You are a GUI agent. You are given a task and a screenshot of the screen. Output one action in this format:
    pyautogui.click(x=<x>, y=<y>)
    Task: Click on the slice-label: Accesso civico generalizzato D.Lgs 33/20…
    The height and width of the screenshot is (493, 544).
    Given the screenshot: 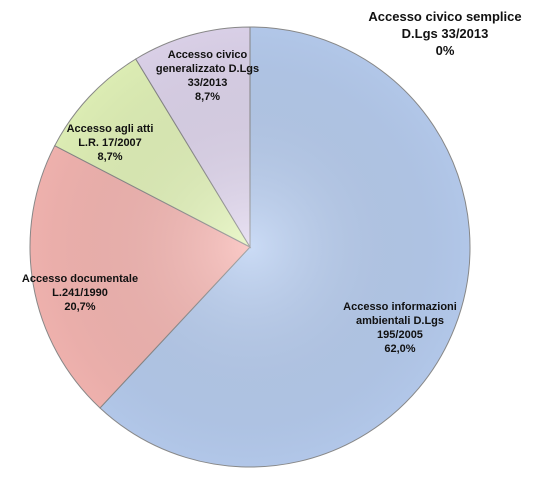 What is the action you would take?
    pyautogui.click(x=207, y=76)
    